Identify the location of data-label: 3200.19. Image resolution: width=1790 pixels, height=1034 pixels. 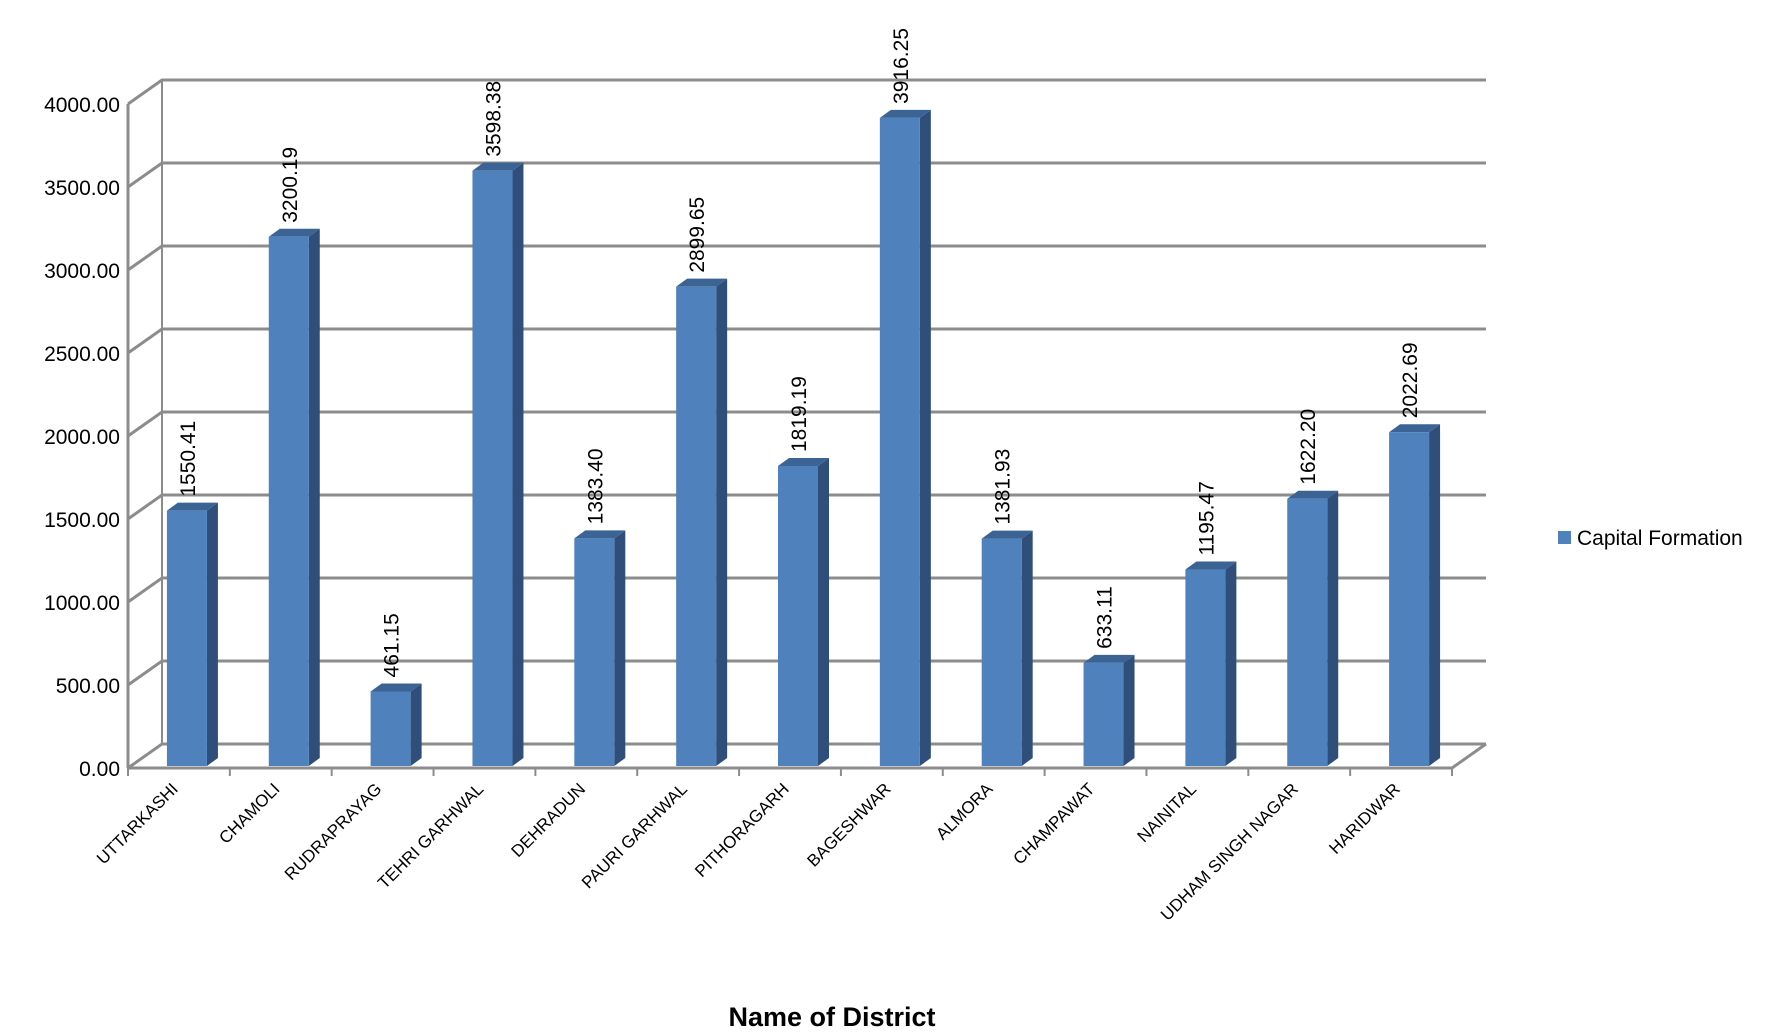
(290, 185).